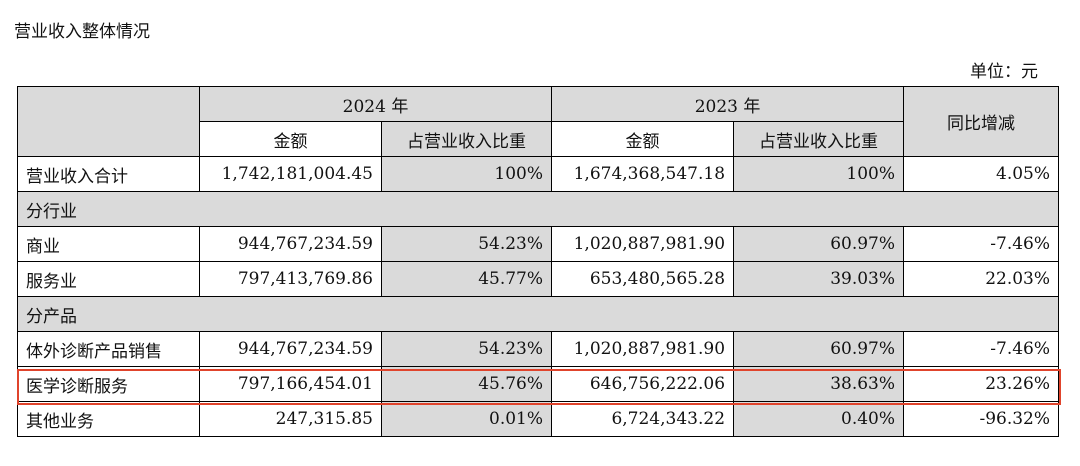 The width and height of the screenshot is (1080, 466). Describe the element at coordinates (819, 279) in the screenshot. I see `ratio-2023-cell: 39.03%` at that location.